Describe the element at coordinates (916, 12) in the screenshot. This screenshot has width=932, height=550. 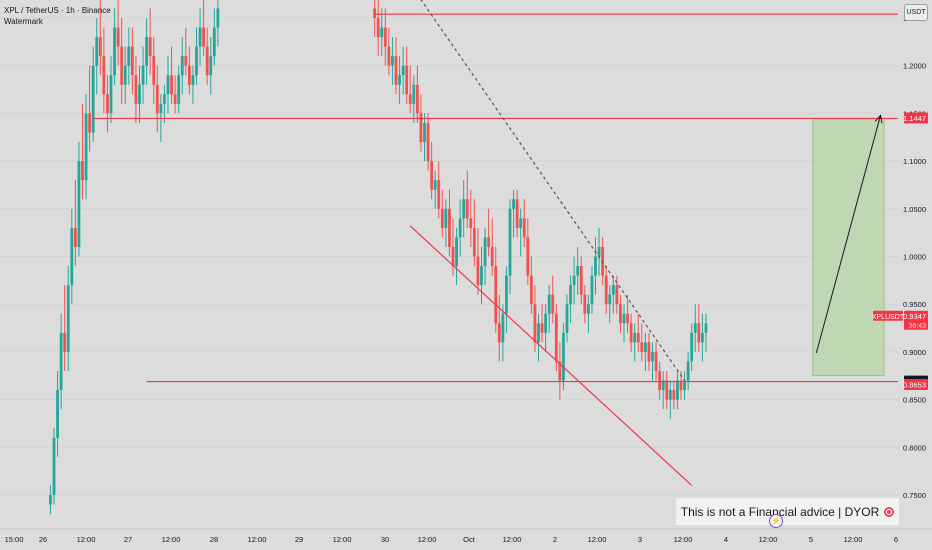
I see `currency-button: USDT` at that location.